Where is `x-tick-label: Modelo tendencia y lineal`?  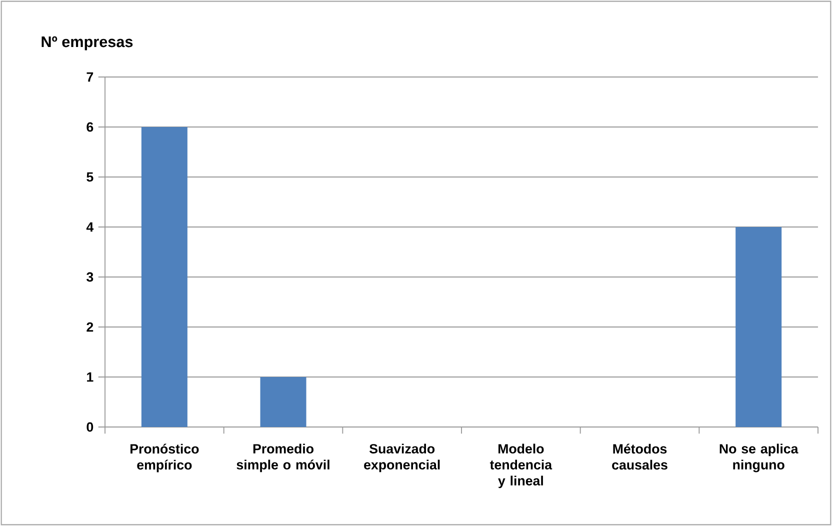
x-tick-label: Modelo tendencia y lineal is located at coordinates (521, 466).